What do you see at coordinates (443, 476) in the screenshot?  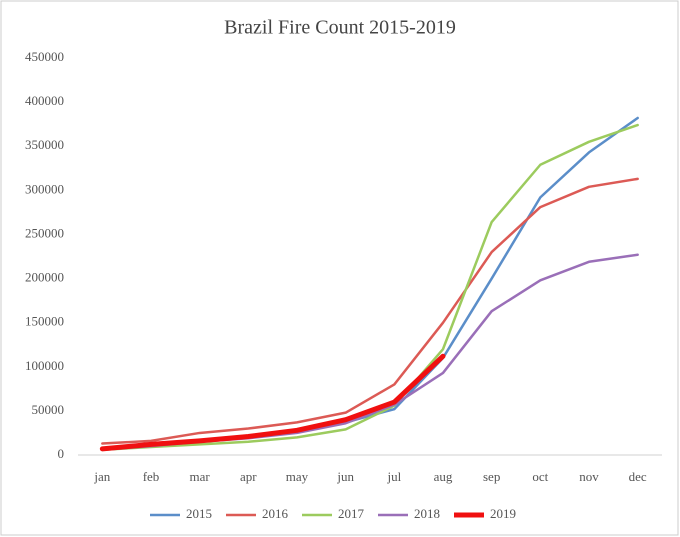 I see `x-tick-label: aug` at bounding box center [443, 476].